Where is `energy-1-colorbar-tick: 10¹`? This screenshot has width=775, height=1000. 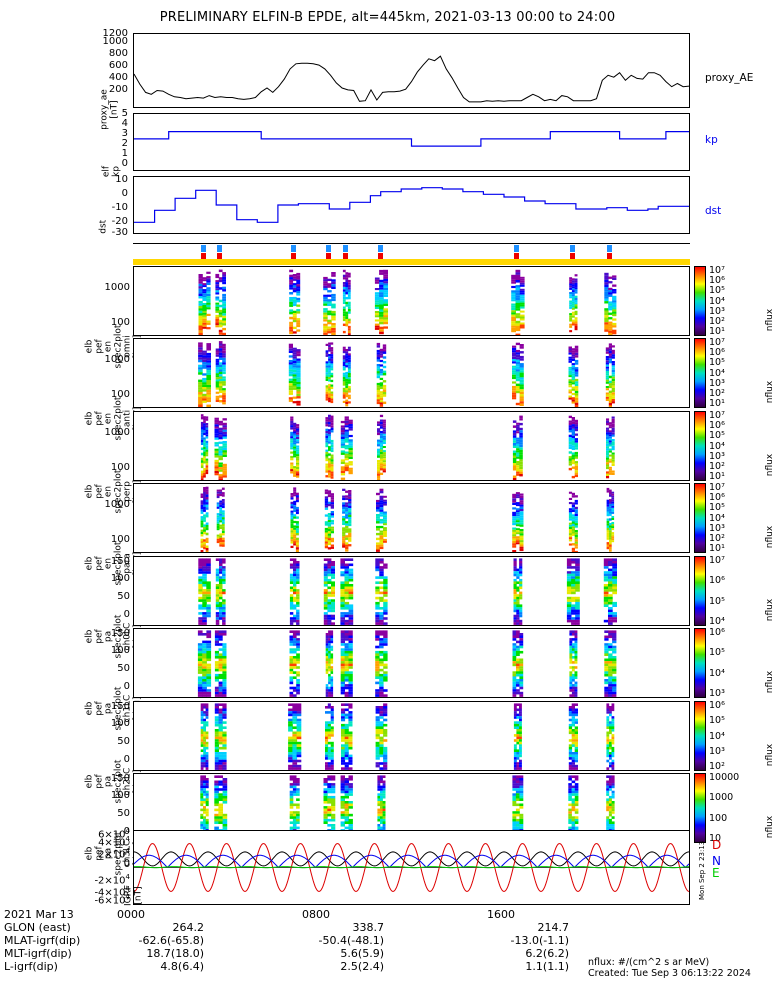
energy-1-colorbar-tick: 10¹ is located at coordinates (717, 403).